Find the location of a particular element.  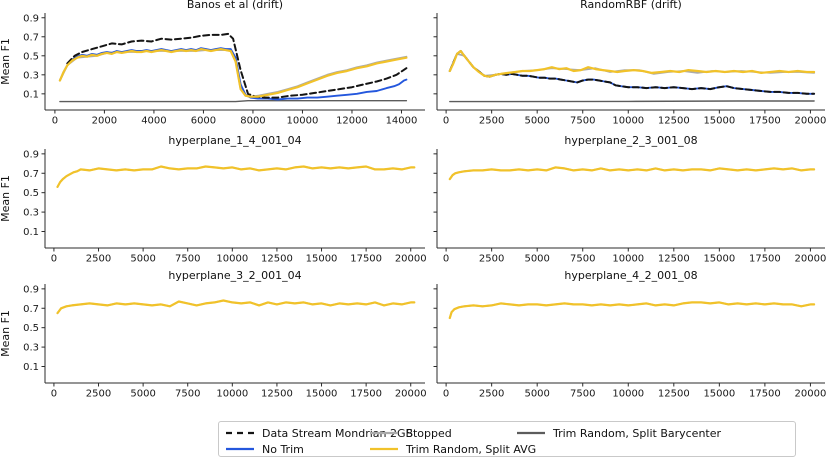

legend-label: Data Stream Mondrian 2GB is located at coordinates (338, 433).